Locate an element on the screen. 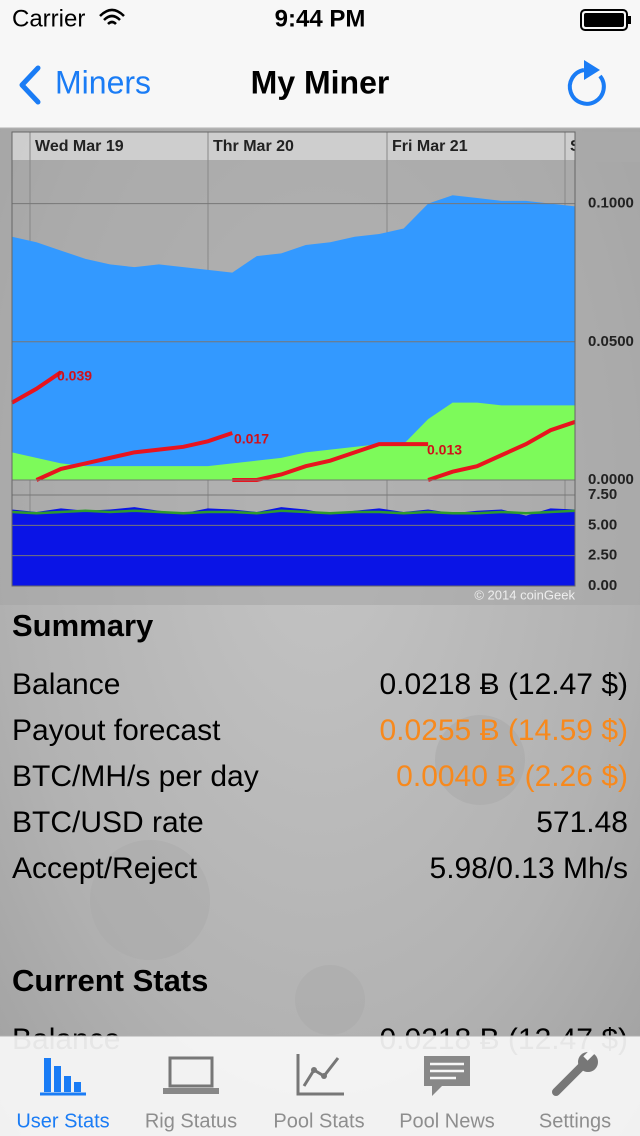  clock: 9:44 PM is located at coordinates (320, 18).